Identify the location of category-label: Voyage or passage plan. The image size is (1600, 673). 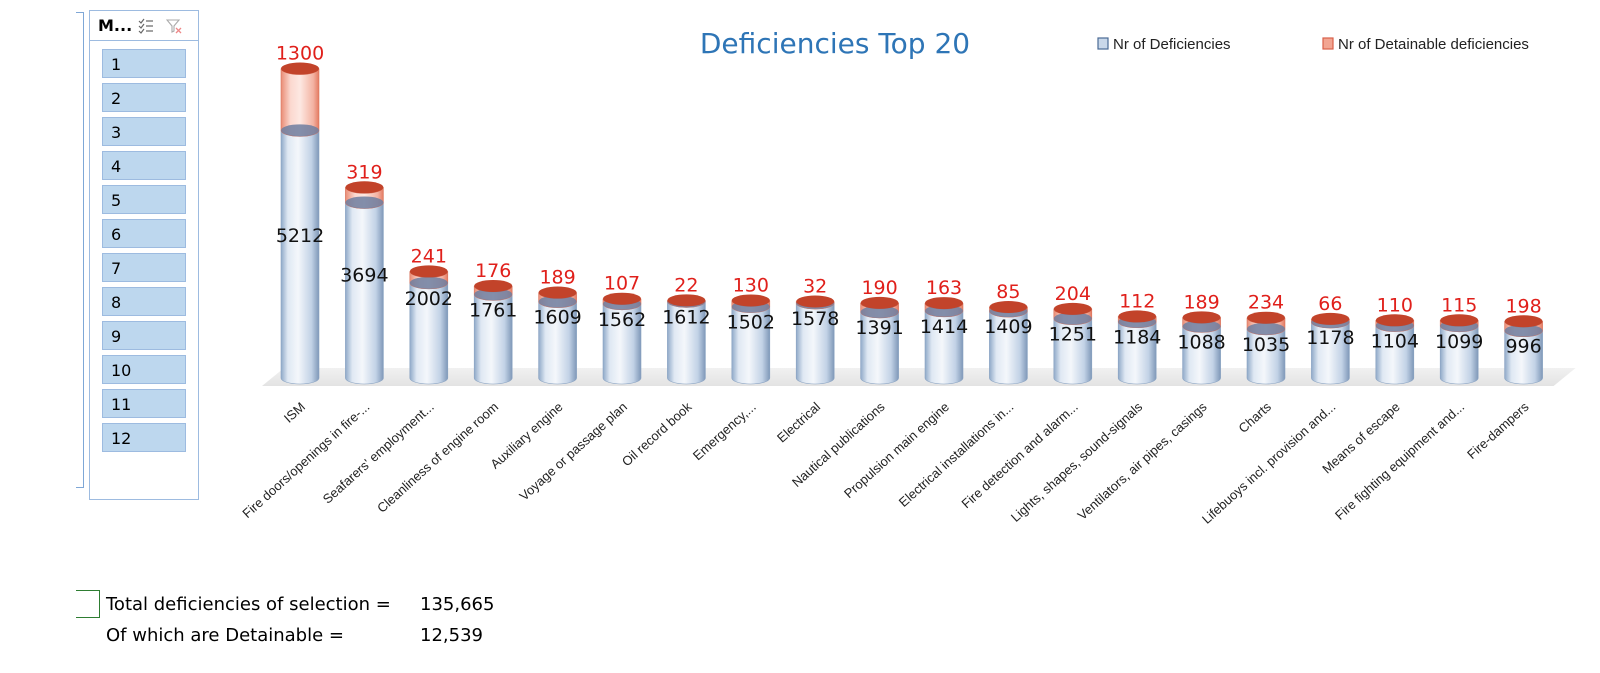
(573, 451).